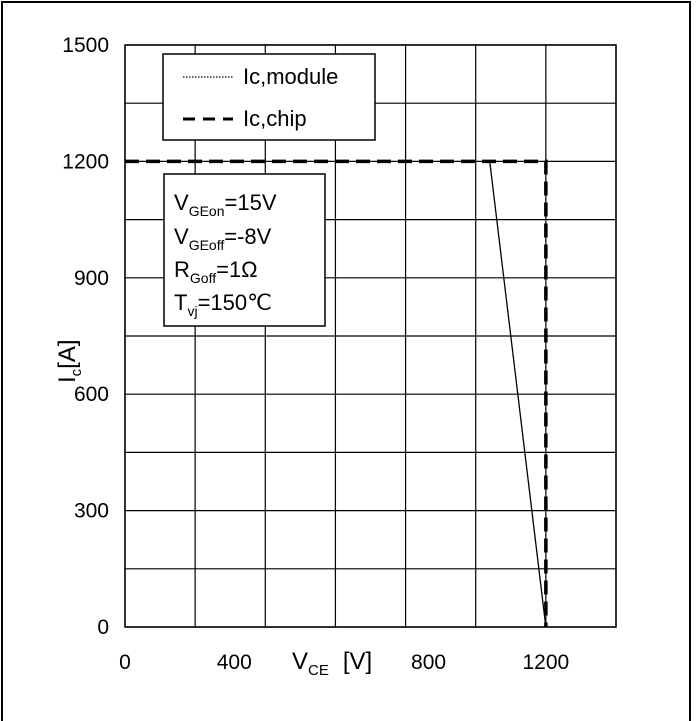 Image resolution: width=696 pixels, height=721 pixels. What do you see at coordinates (85, 161) in the screenshot?
I see `y-tick-label: 1200` at bounding box center [85, 161].